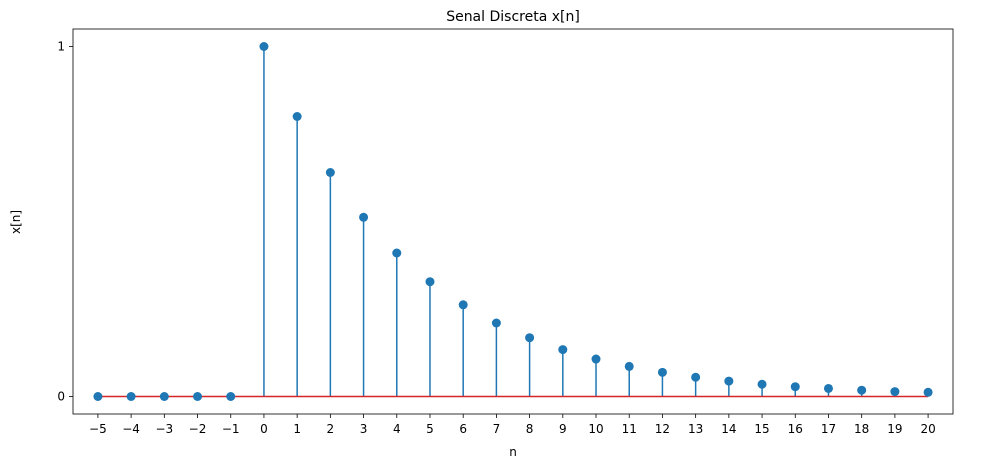 This screenshot has height=468, width=988. I want to click on x-tick-label: 13, so click(695, 429).